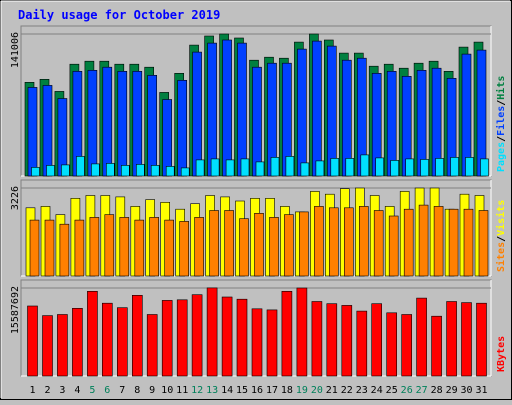  What do you see at coordinates (362, 390) in the screenshot?
I see `x-tick-day-23: 23` at bounding box center [362, 390].